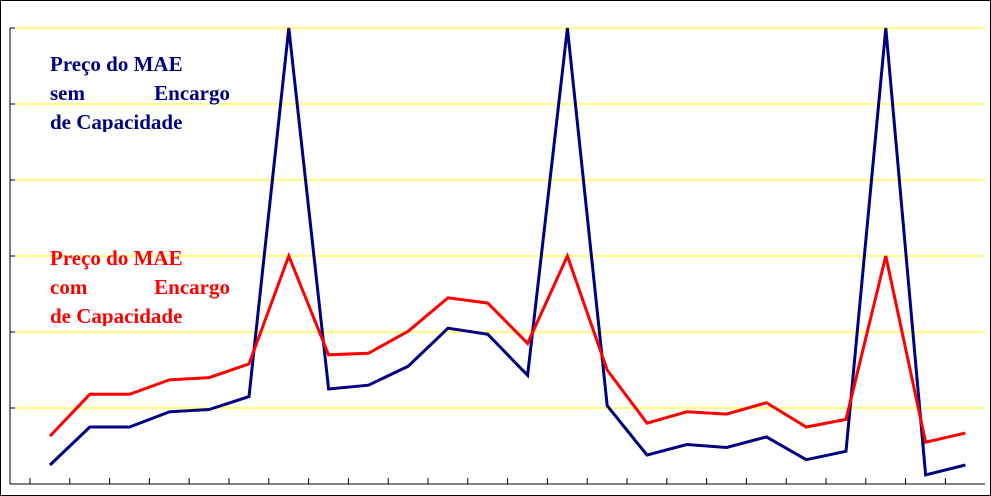  Describe the element at coordinates (140, 287) in the screenshot. I see `series-label-red-line2: com Encargo` at that location.